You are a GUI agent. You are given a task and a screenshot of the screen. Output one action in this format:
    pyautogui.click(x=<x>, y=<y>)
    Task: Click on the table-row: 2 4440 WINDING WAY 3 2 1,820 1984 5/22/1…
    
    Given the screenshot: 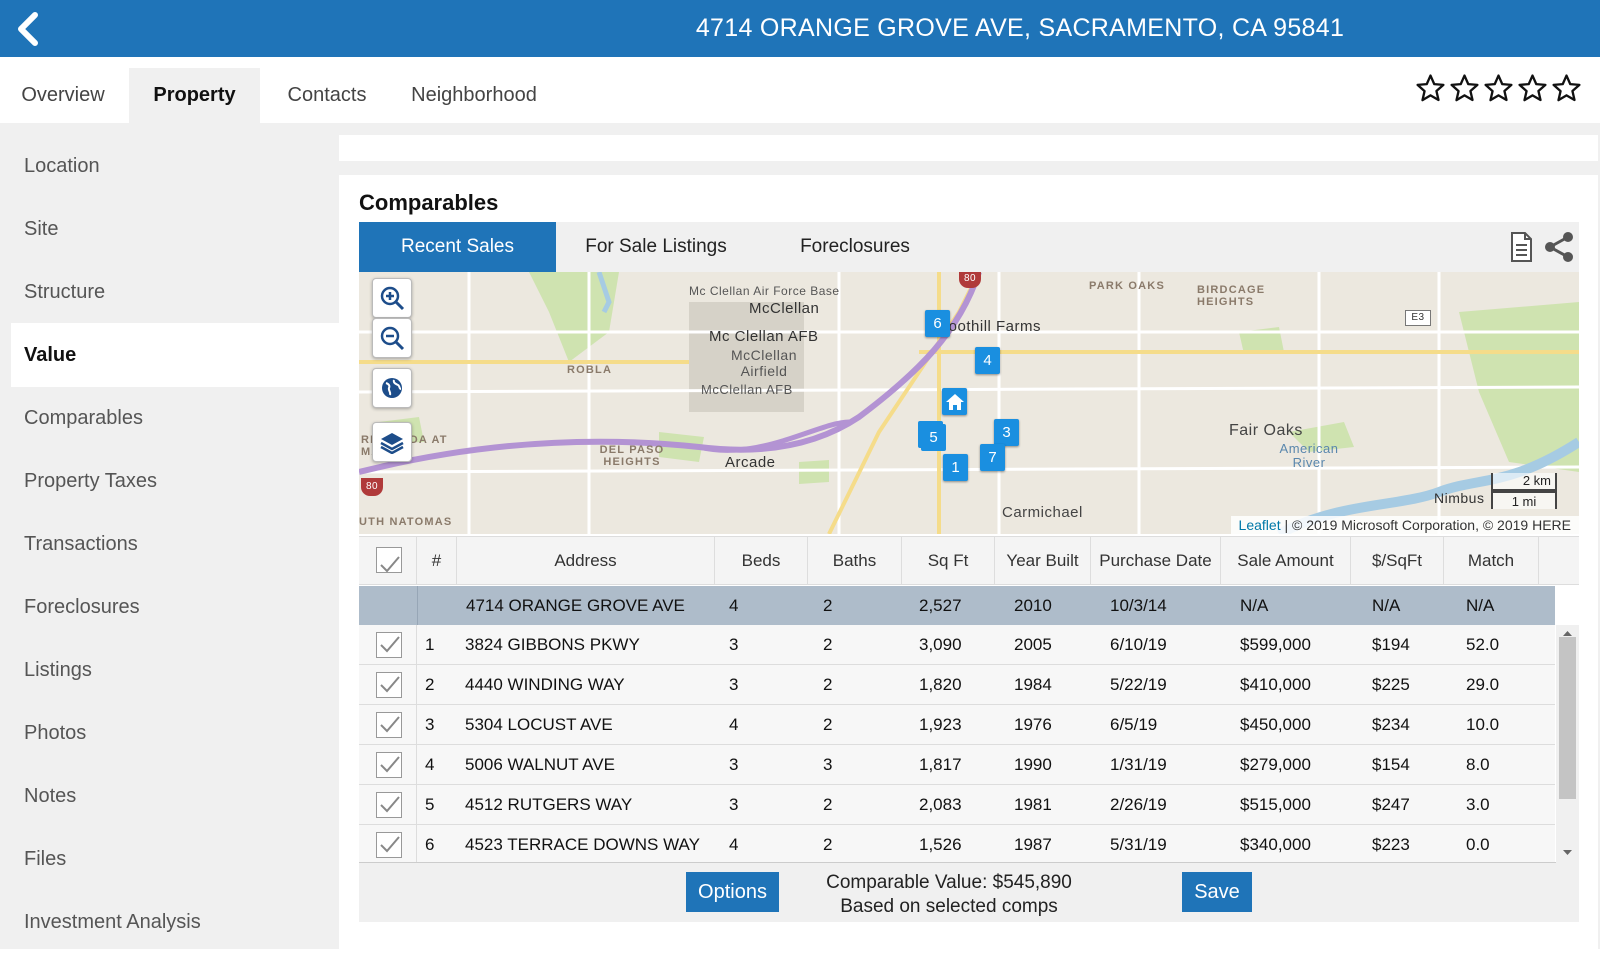 What is the action you would take?
    pyautogui.click(x=957, y=685)
    